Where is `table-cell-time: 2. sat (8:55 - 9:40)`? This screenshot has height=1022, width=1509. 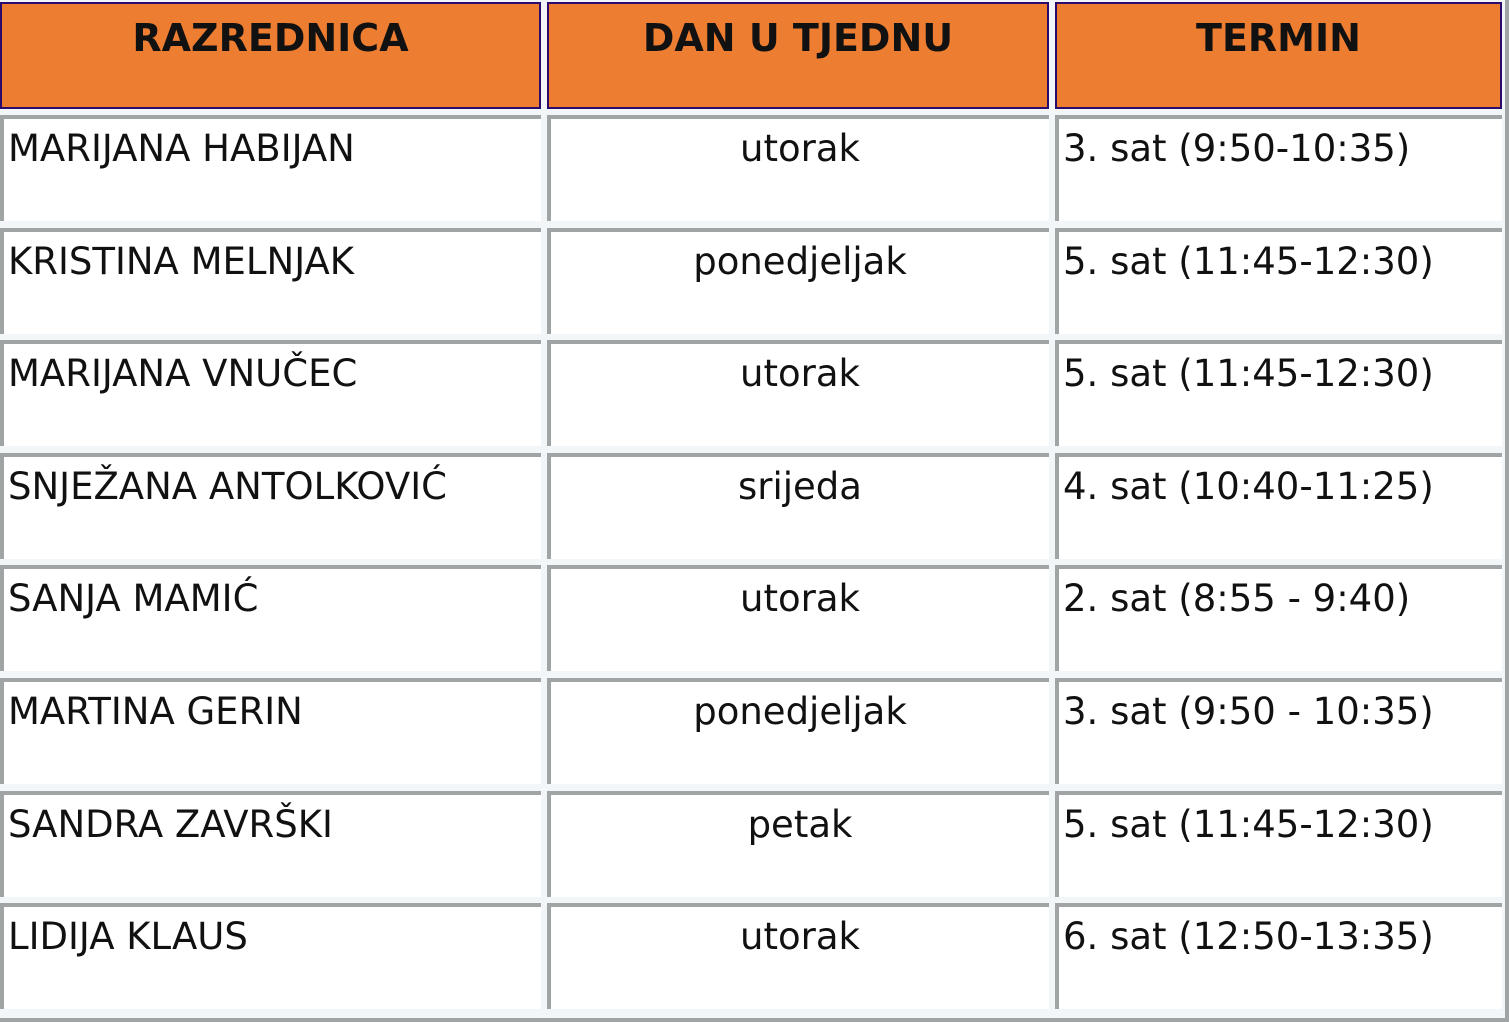
table-cell-time: 2. sat (8:55 - 9:40) is located at coordinates (1278, 618).